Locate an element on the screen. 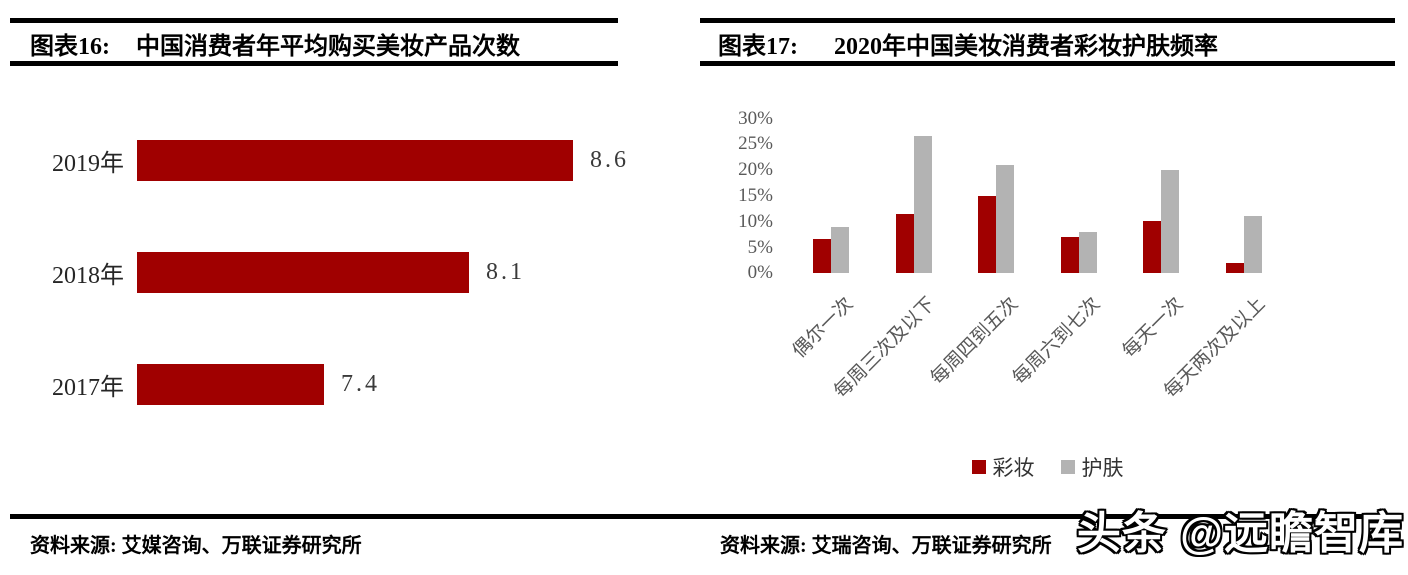  y-tick-20: 20% is located at coordinates (755, 169).